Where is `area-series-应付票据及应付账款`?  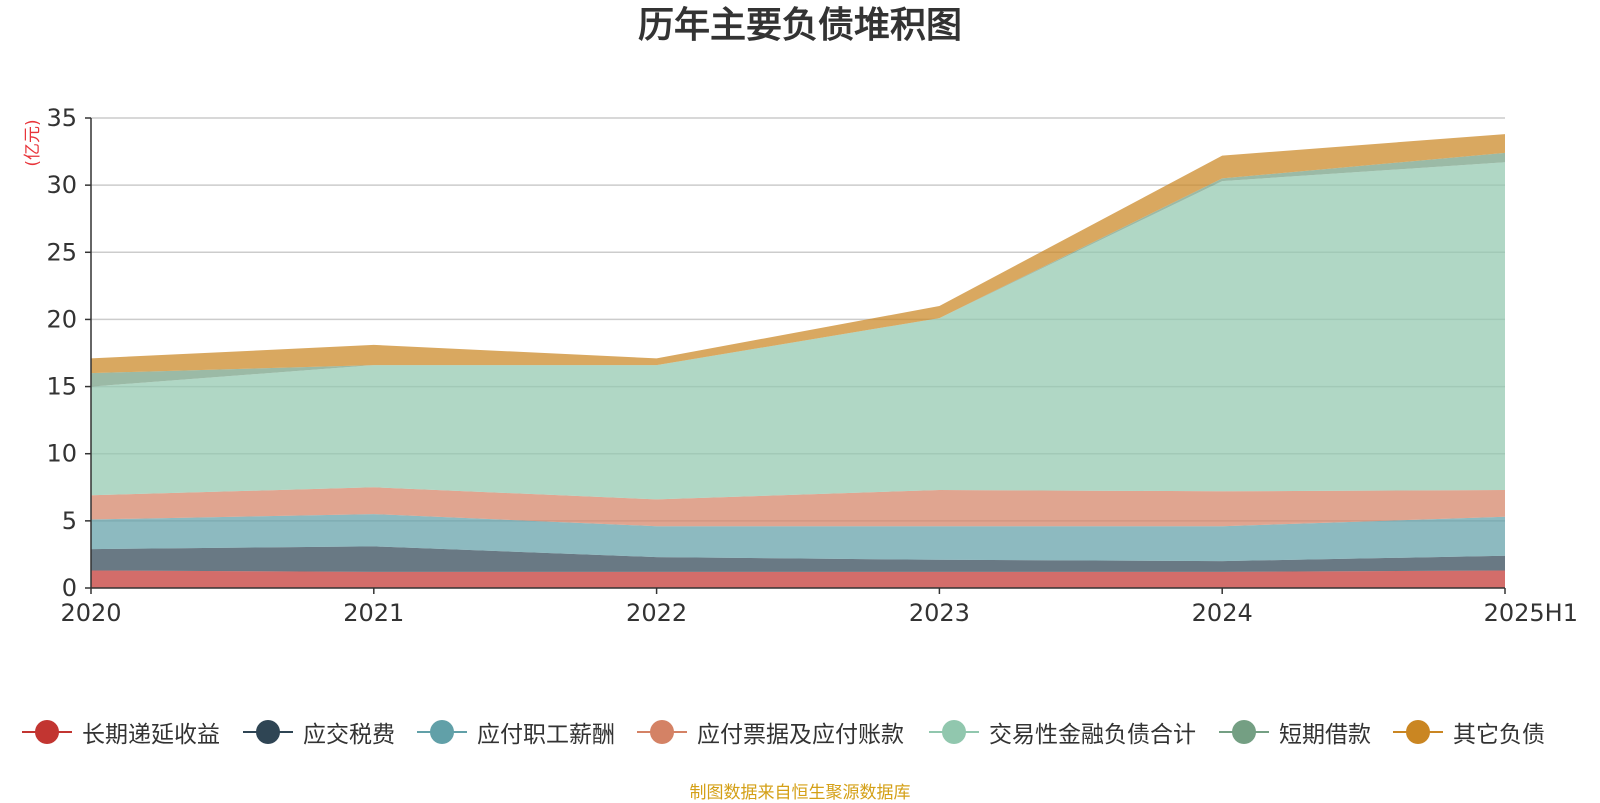
area-series-应付票据及应付账款 is located at coordinates (798, 507).